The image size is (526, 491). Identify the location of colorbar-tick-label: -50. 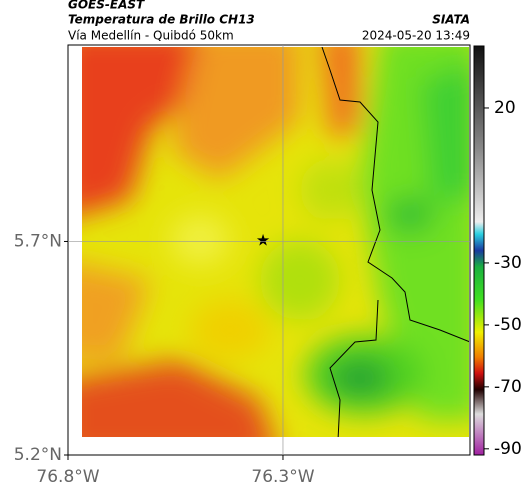
(508, 325).